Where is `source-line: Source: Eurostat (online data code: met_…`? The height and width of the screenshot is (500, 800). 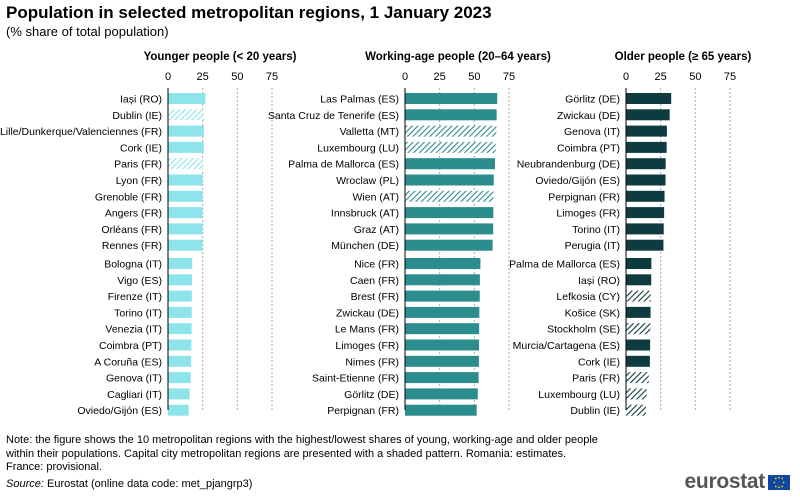 source-line: Source: Eurostat (online data code: met_… is located at coordinates (129, 484).